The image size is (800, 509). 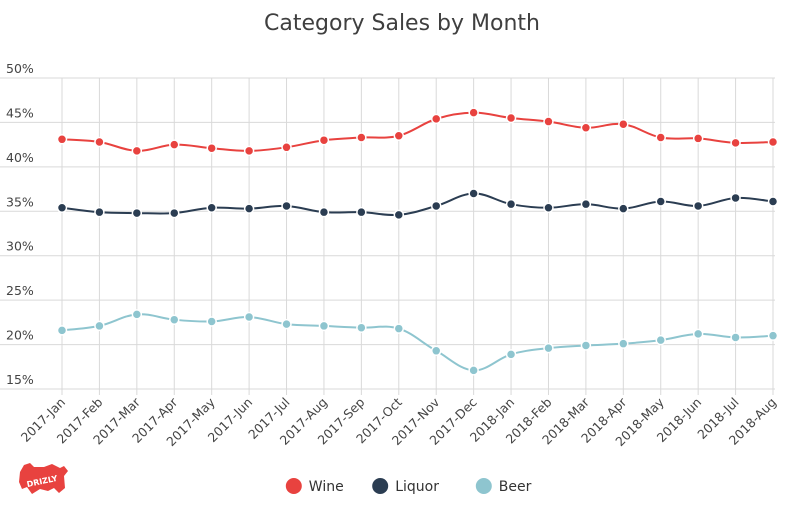 I want to click on y-tick-label: 45%, so click(x=20, y=112).